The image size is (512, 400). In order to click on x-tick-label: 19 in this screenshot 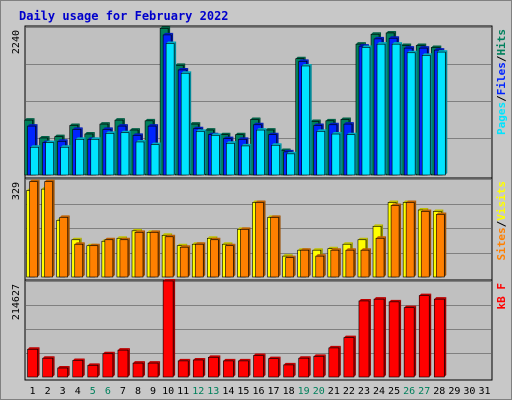, I will do `click(304, 391)`.